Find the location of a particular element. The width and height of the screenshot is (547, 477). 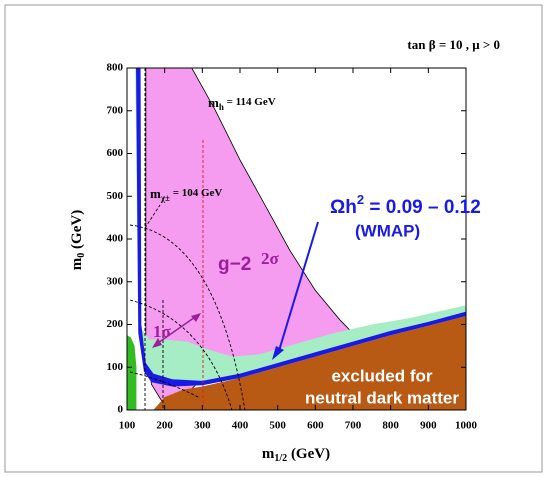

x-tick-label: 400 is located at coordinates (240, 426).